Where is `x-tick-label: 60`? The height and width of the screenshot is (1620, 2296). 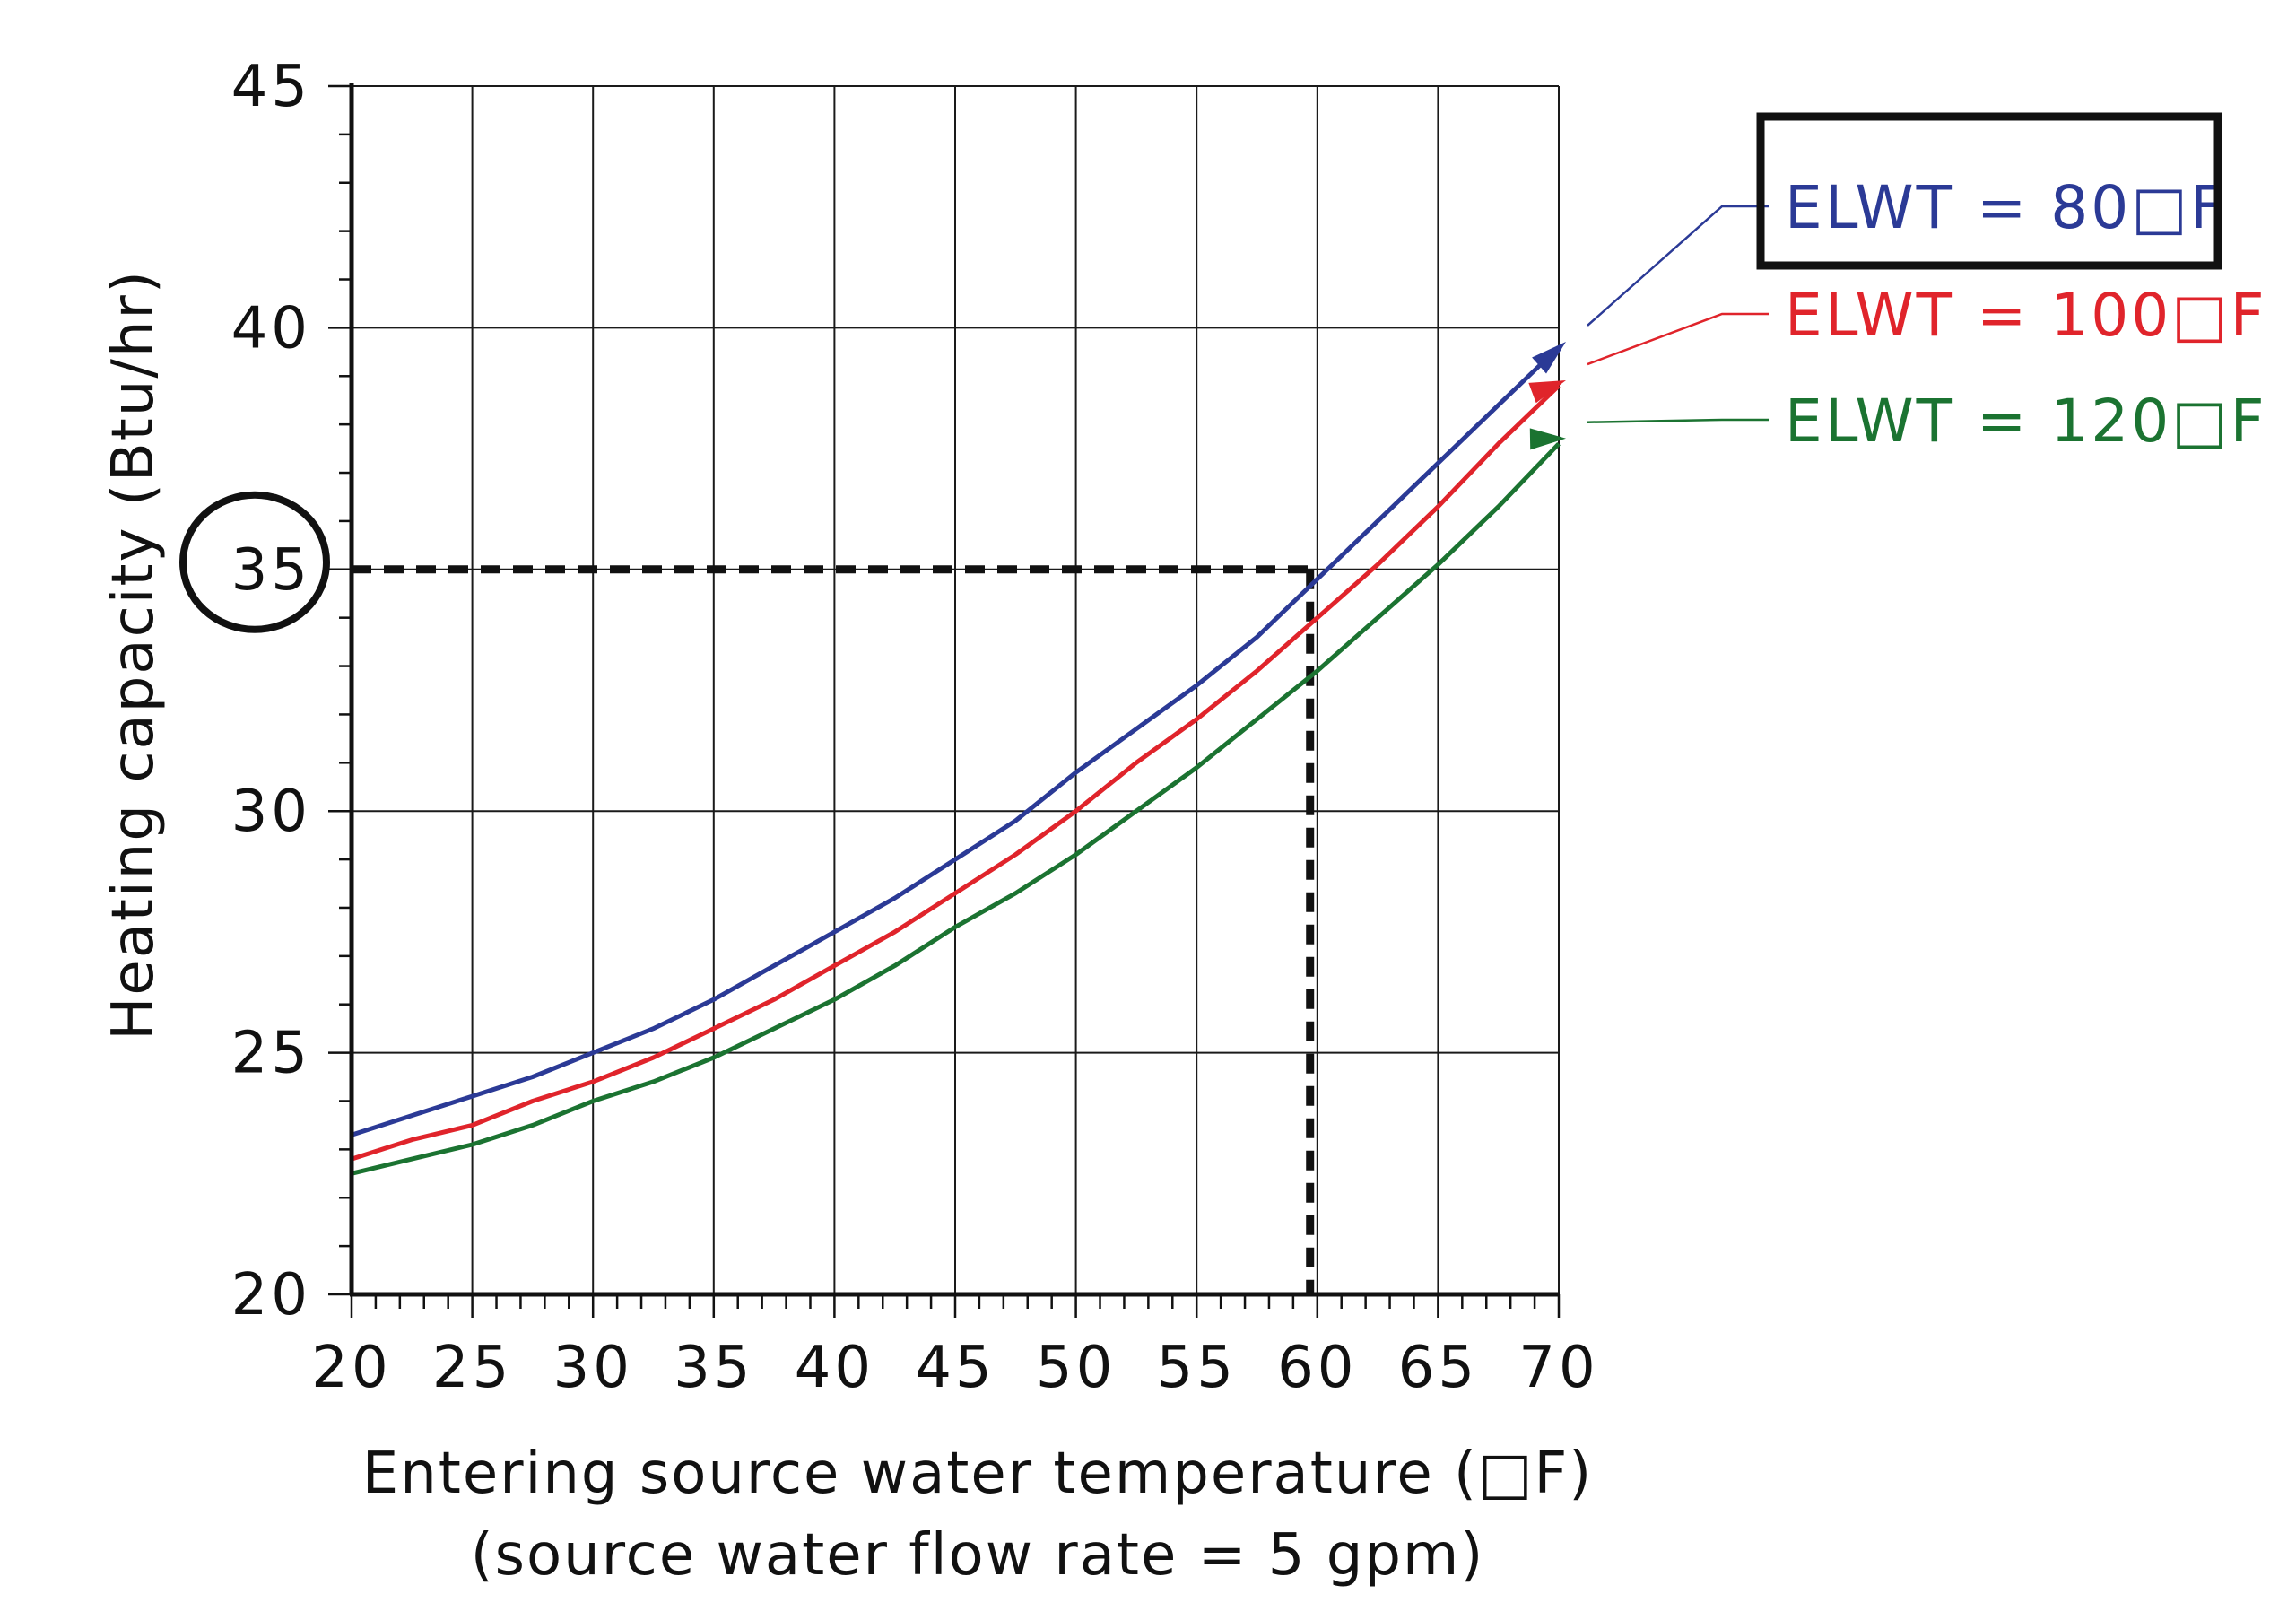 x-tick-label: 60 is located at coordinates (1317, 1368).